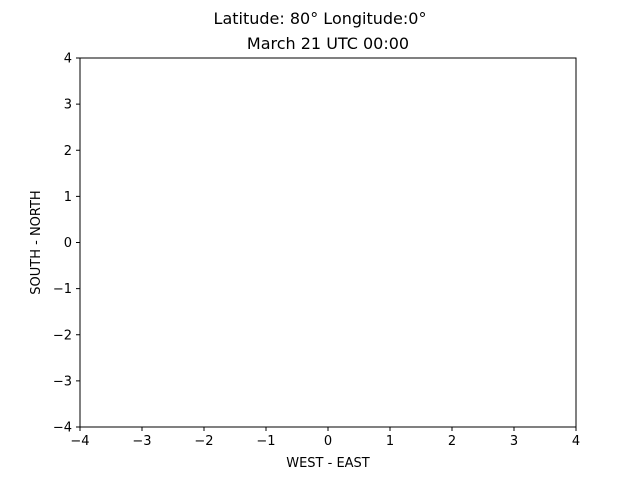 The image size is (640, 480). Describe the element at coordinates (328, 463) in the screenshot. I see `x-axis-label: WEST - EAST` at that location.